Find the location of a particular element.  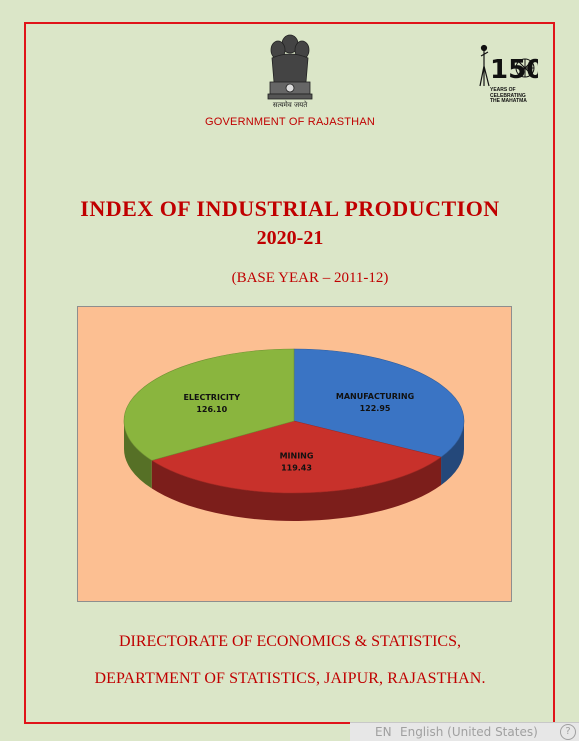

pie-slice-manufacturing is located at coordinates (379, 403).